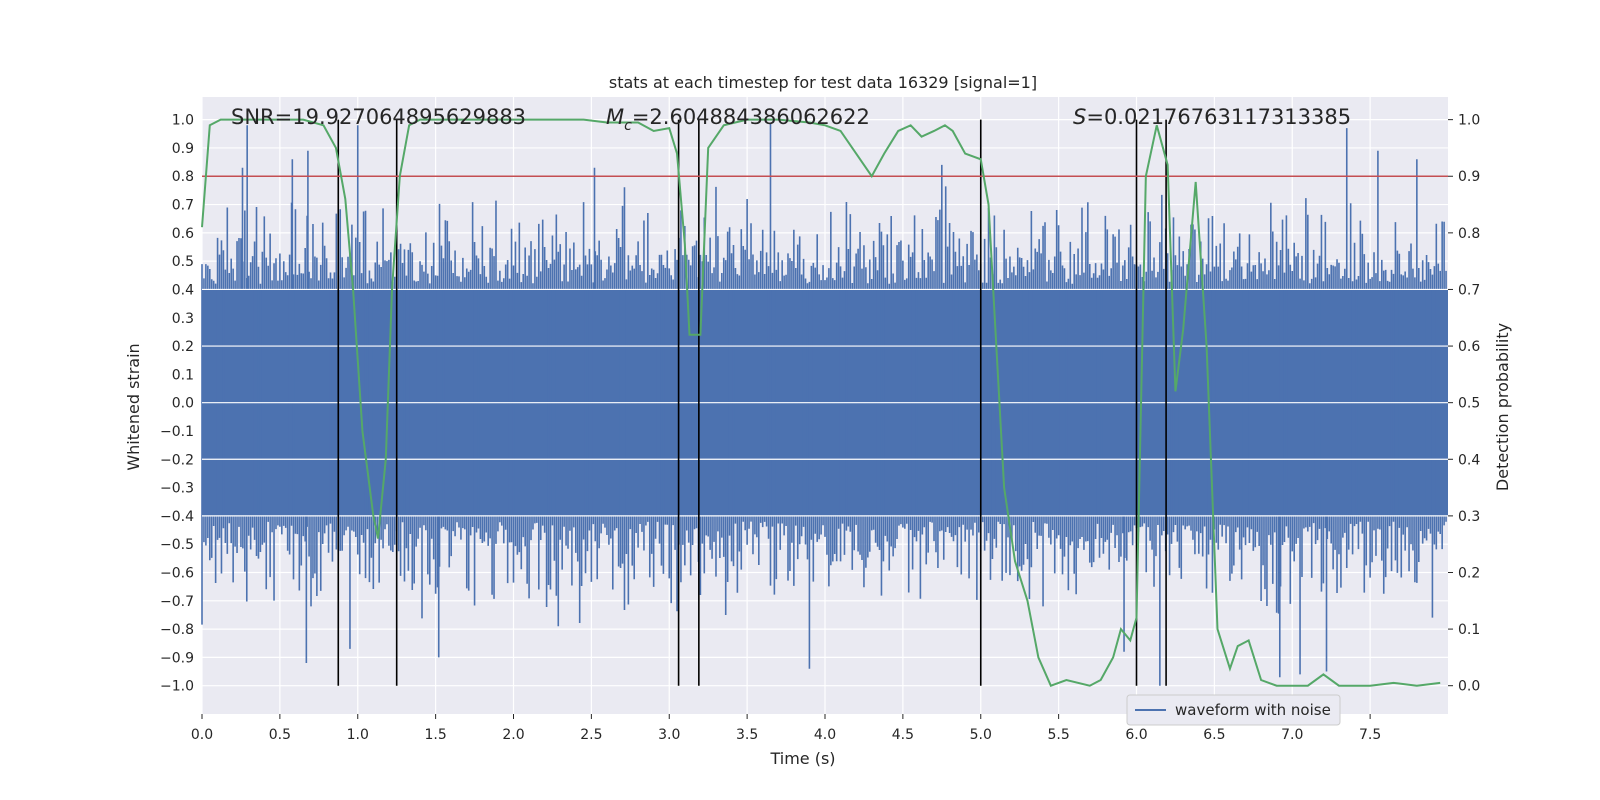 Image resolution: width=1600 pixels, height=800 pixels. Describe the element at coordinates (183, 234) in the screenshot. I see `y-left-tick-label: 0.6` at that location.